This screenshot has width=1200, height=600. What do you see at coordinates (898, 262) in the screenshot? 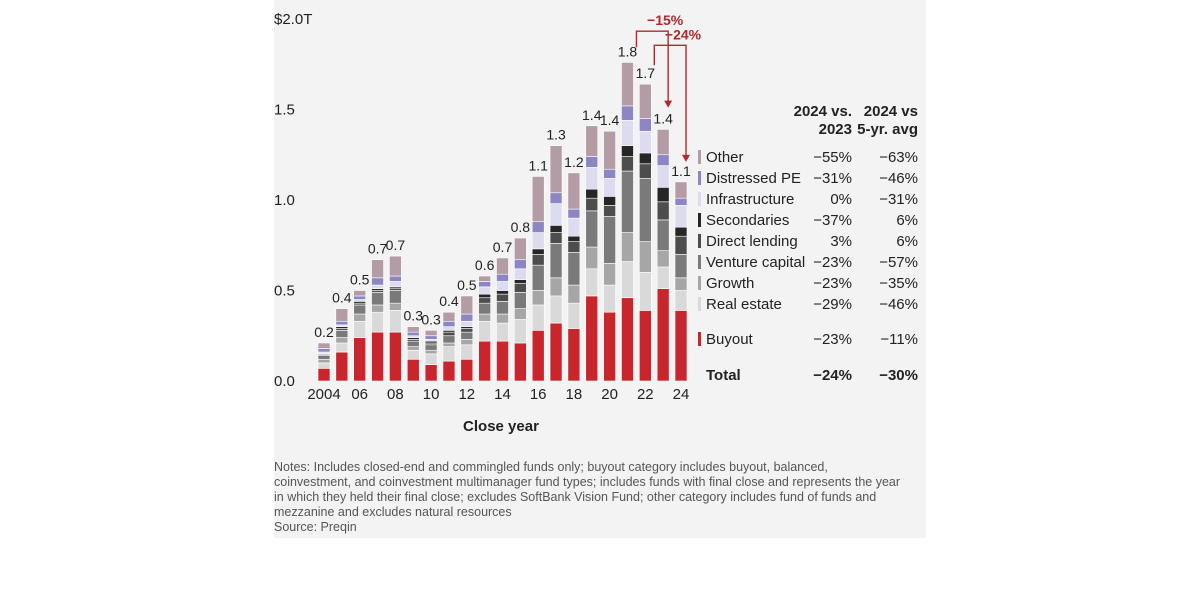
I see `table-value-vs5yr: −57%` at bounding box center [898, 262].